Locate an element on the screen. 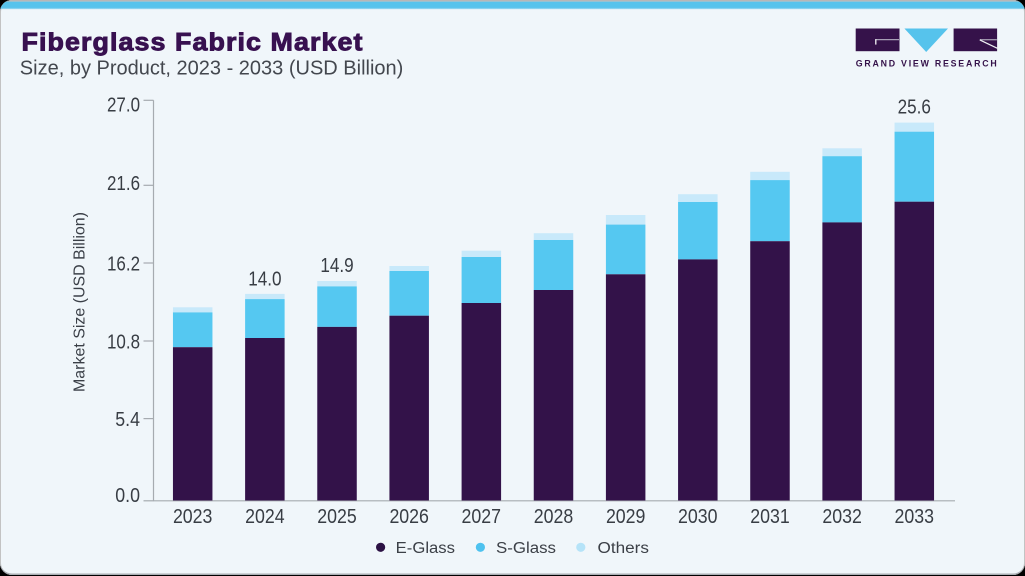  svg-text: Fiberglass Fabric Market is located at coordinates (193, 42).